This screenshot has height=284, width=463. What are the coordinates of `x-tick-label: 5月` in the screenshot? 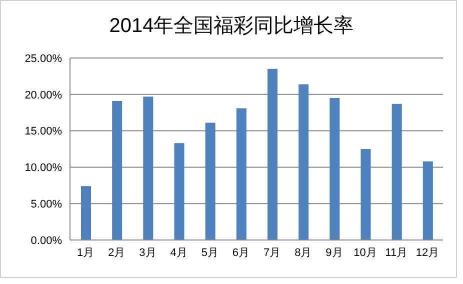 It's located at (209, 252).